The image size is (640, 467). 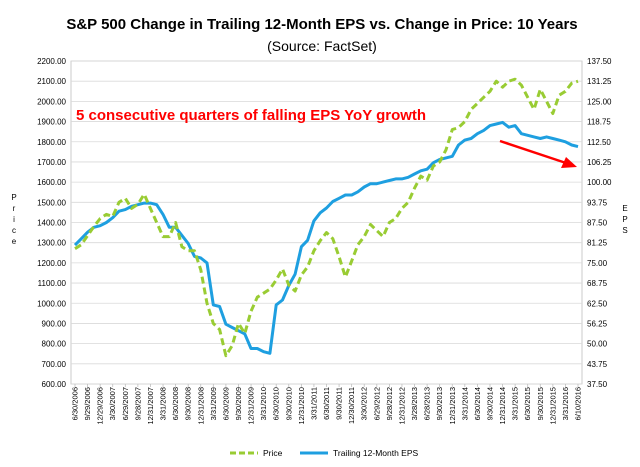 I want to click on x-tick-label: 9/30/2013, so click(x=439, y=403).